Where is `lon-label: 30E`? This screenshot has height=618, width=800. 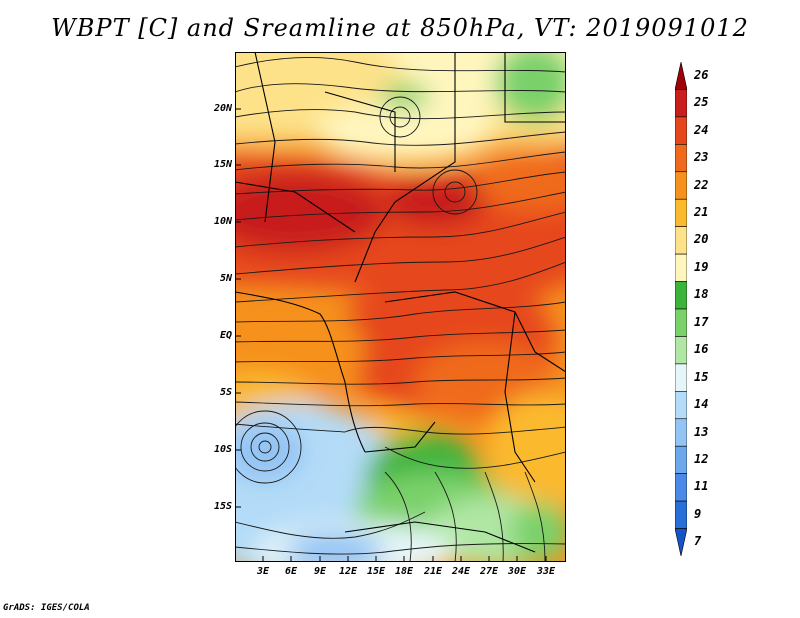
lon-label: 30E is located at coordinates (517, 571).